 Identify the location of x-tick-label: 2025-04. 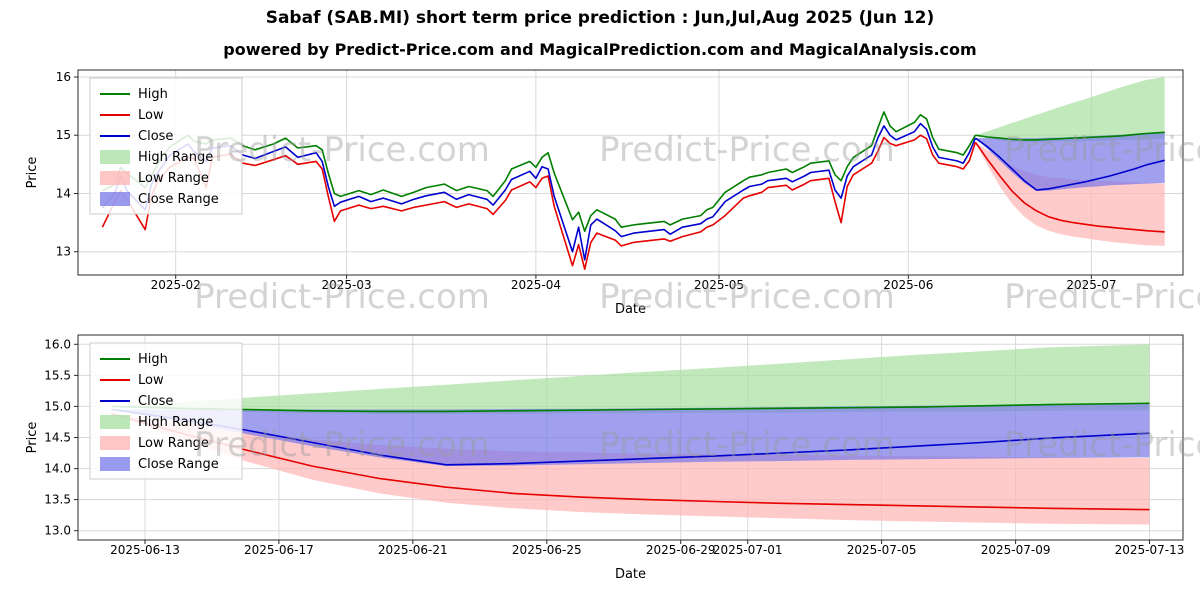
(536, 285).